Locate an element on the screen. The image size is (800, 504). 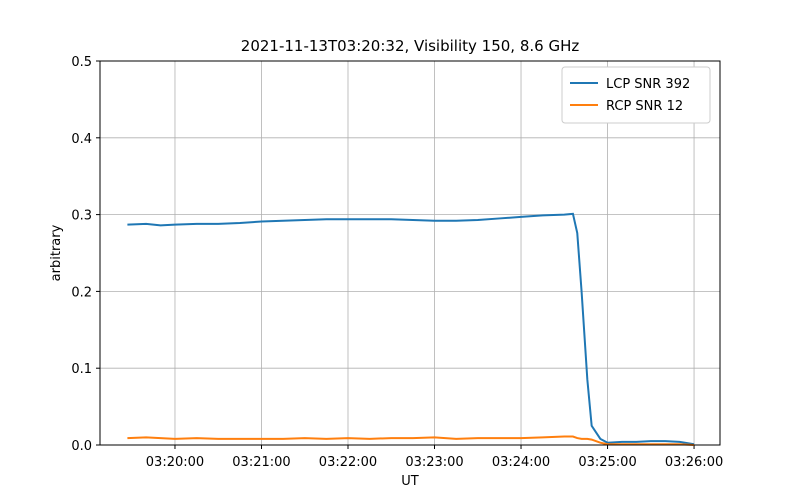
y-tick-label: 0.1 is located at coordinates (81, 369).